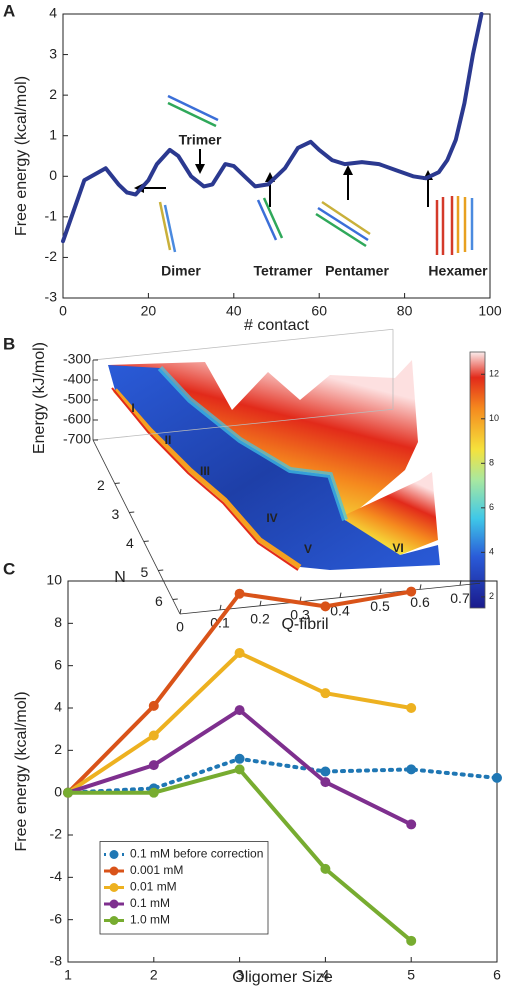  What do you see at coordinates (357, 271) in the screenshot?
I see `annotation: Pentamer` at bounding box center [357, 271].